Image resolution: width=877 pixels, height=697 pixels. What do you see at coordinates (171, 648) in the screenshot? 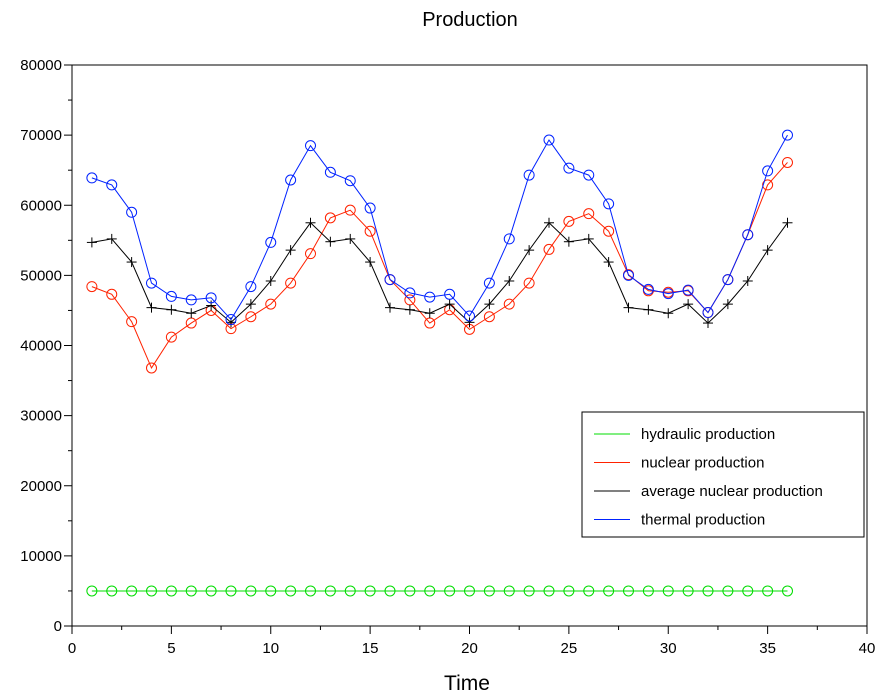
I see `x-tick-label: 5` at bounding box center [171, 648].